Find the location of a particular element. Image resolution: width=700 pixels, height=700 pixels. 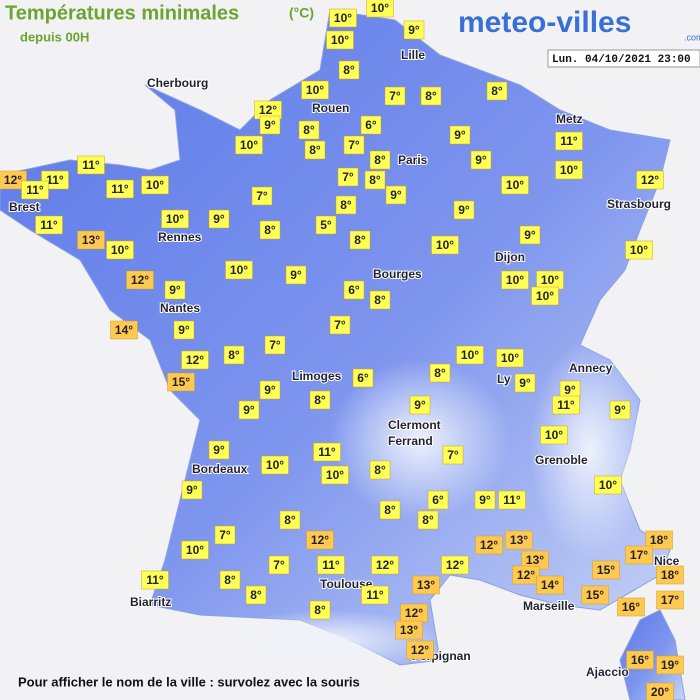

temperature: 18° is located at coordinates (670, 575).